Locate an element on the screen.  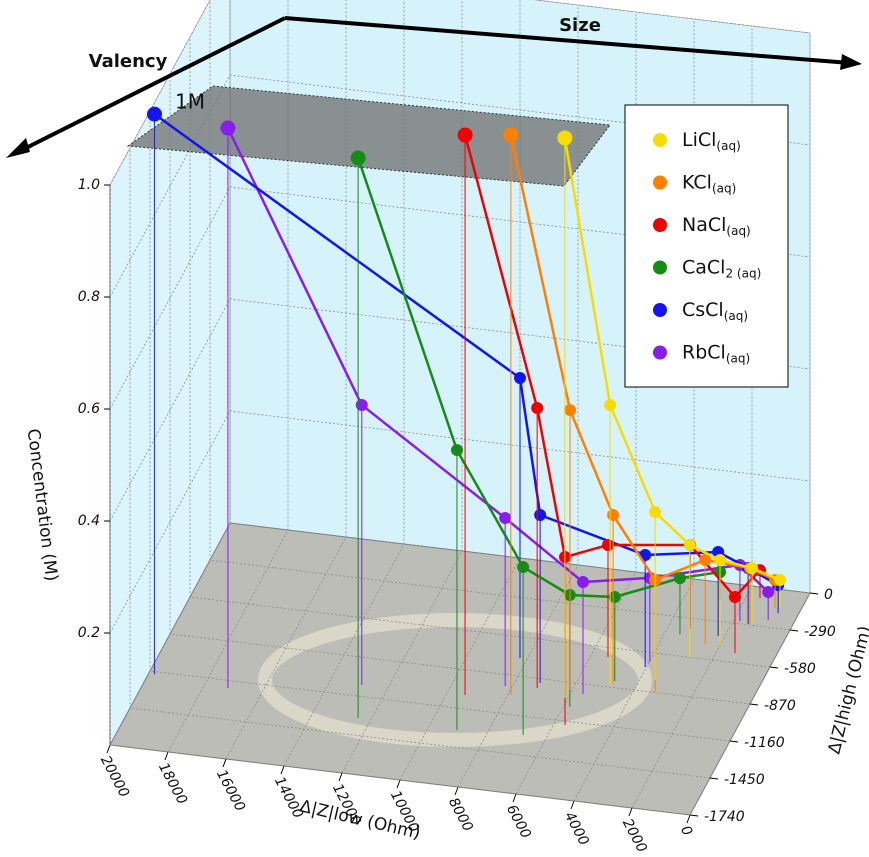
legend-name: NaCl is located at coordinates (704, 225).